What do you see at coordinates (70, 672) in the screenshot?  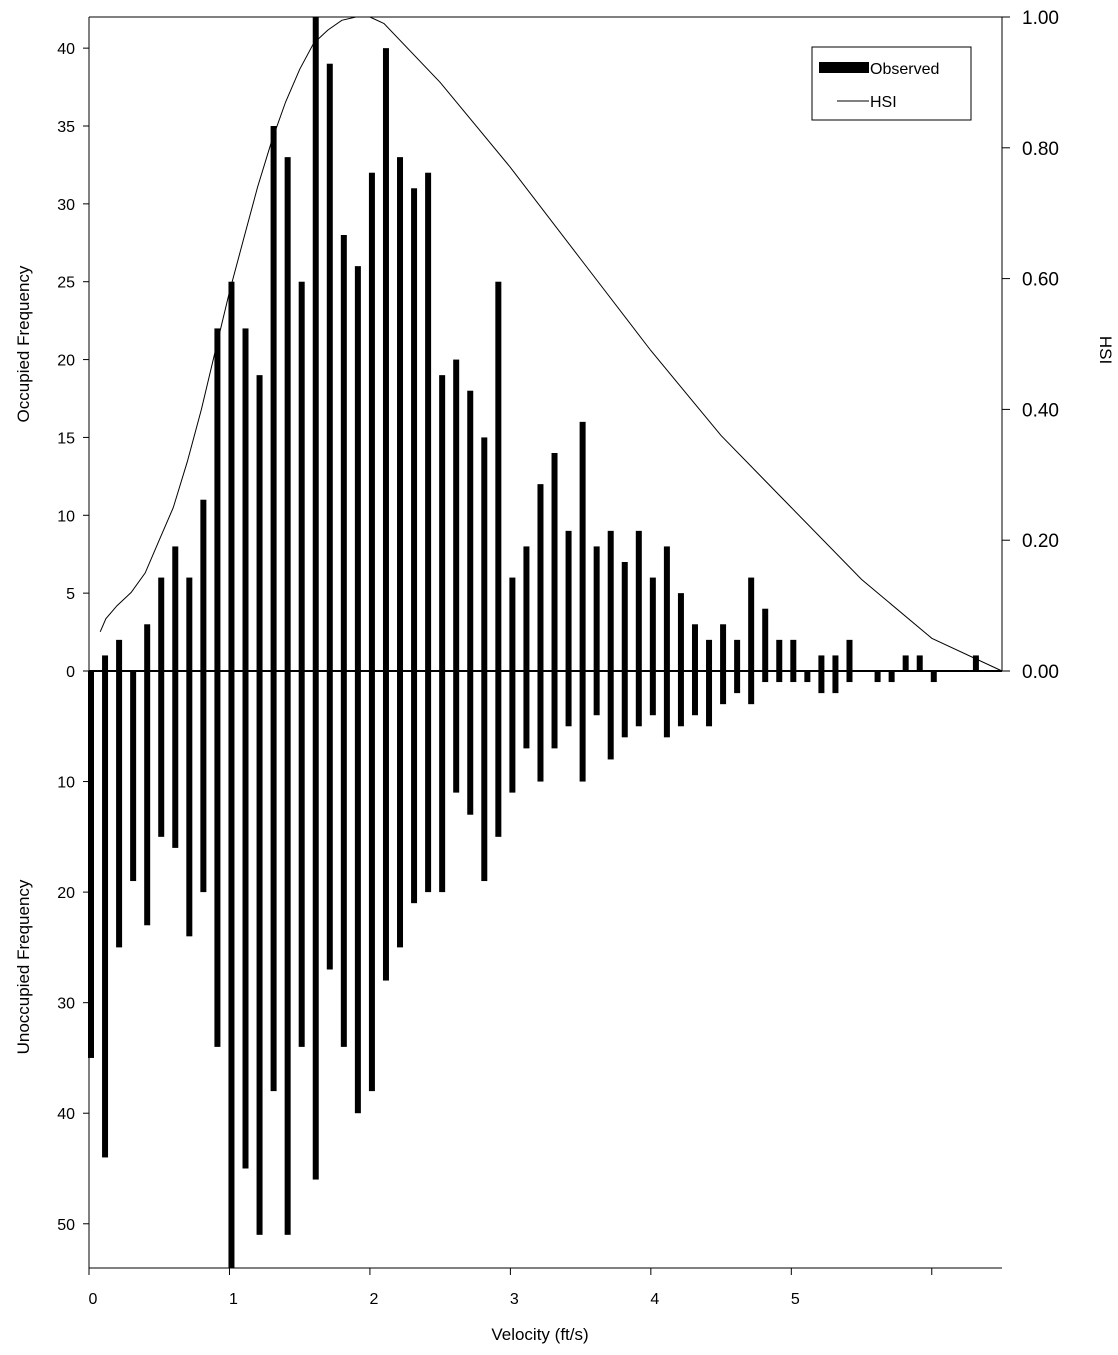 I see `y-tick-label-occupied: 0` at bounding box center [70, 672].